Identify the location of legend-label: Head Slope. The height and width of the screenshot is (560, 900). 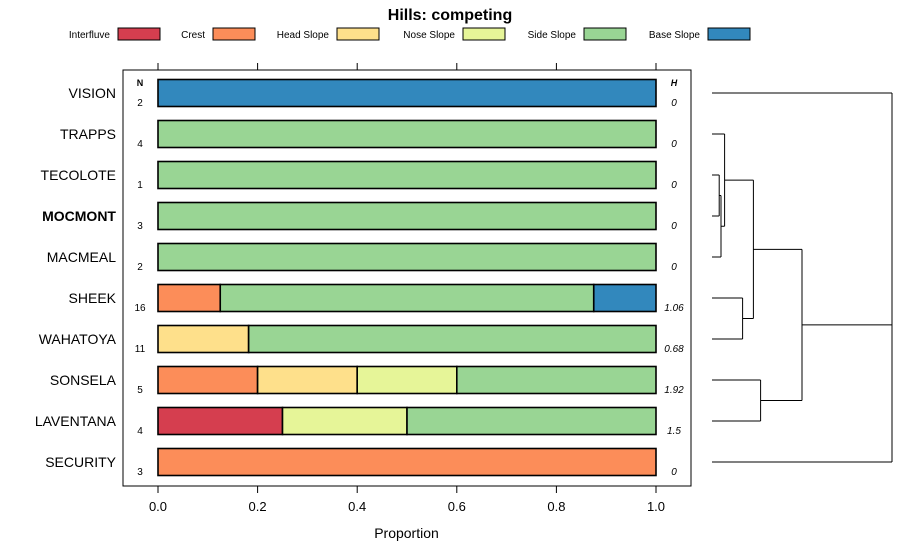
(303, 35).